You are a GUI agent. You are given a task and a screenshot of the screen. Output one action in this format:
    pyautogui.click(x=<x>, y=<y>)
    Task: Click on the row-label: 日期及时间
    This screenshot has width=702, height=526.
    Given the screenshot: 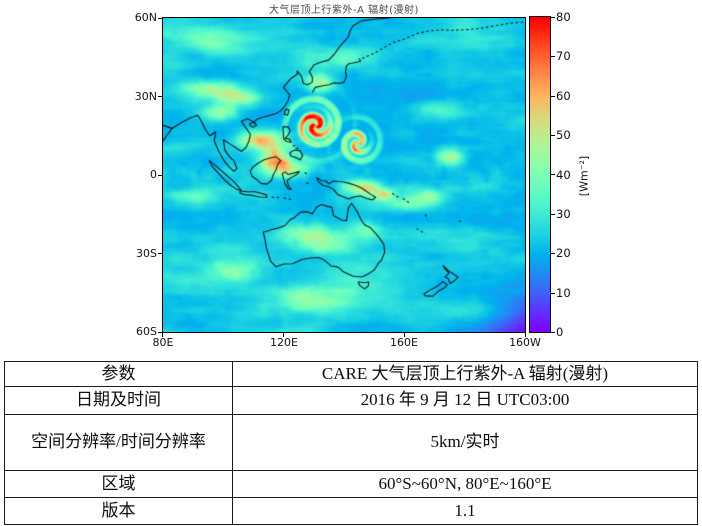 What is the action you would take?
    pyautogui.click(x=118, y=400)
    